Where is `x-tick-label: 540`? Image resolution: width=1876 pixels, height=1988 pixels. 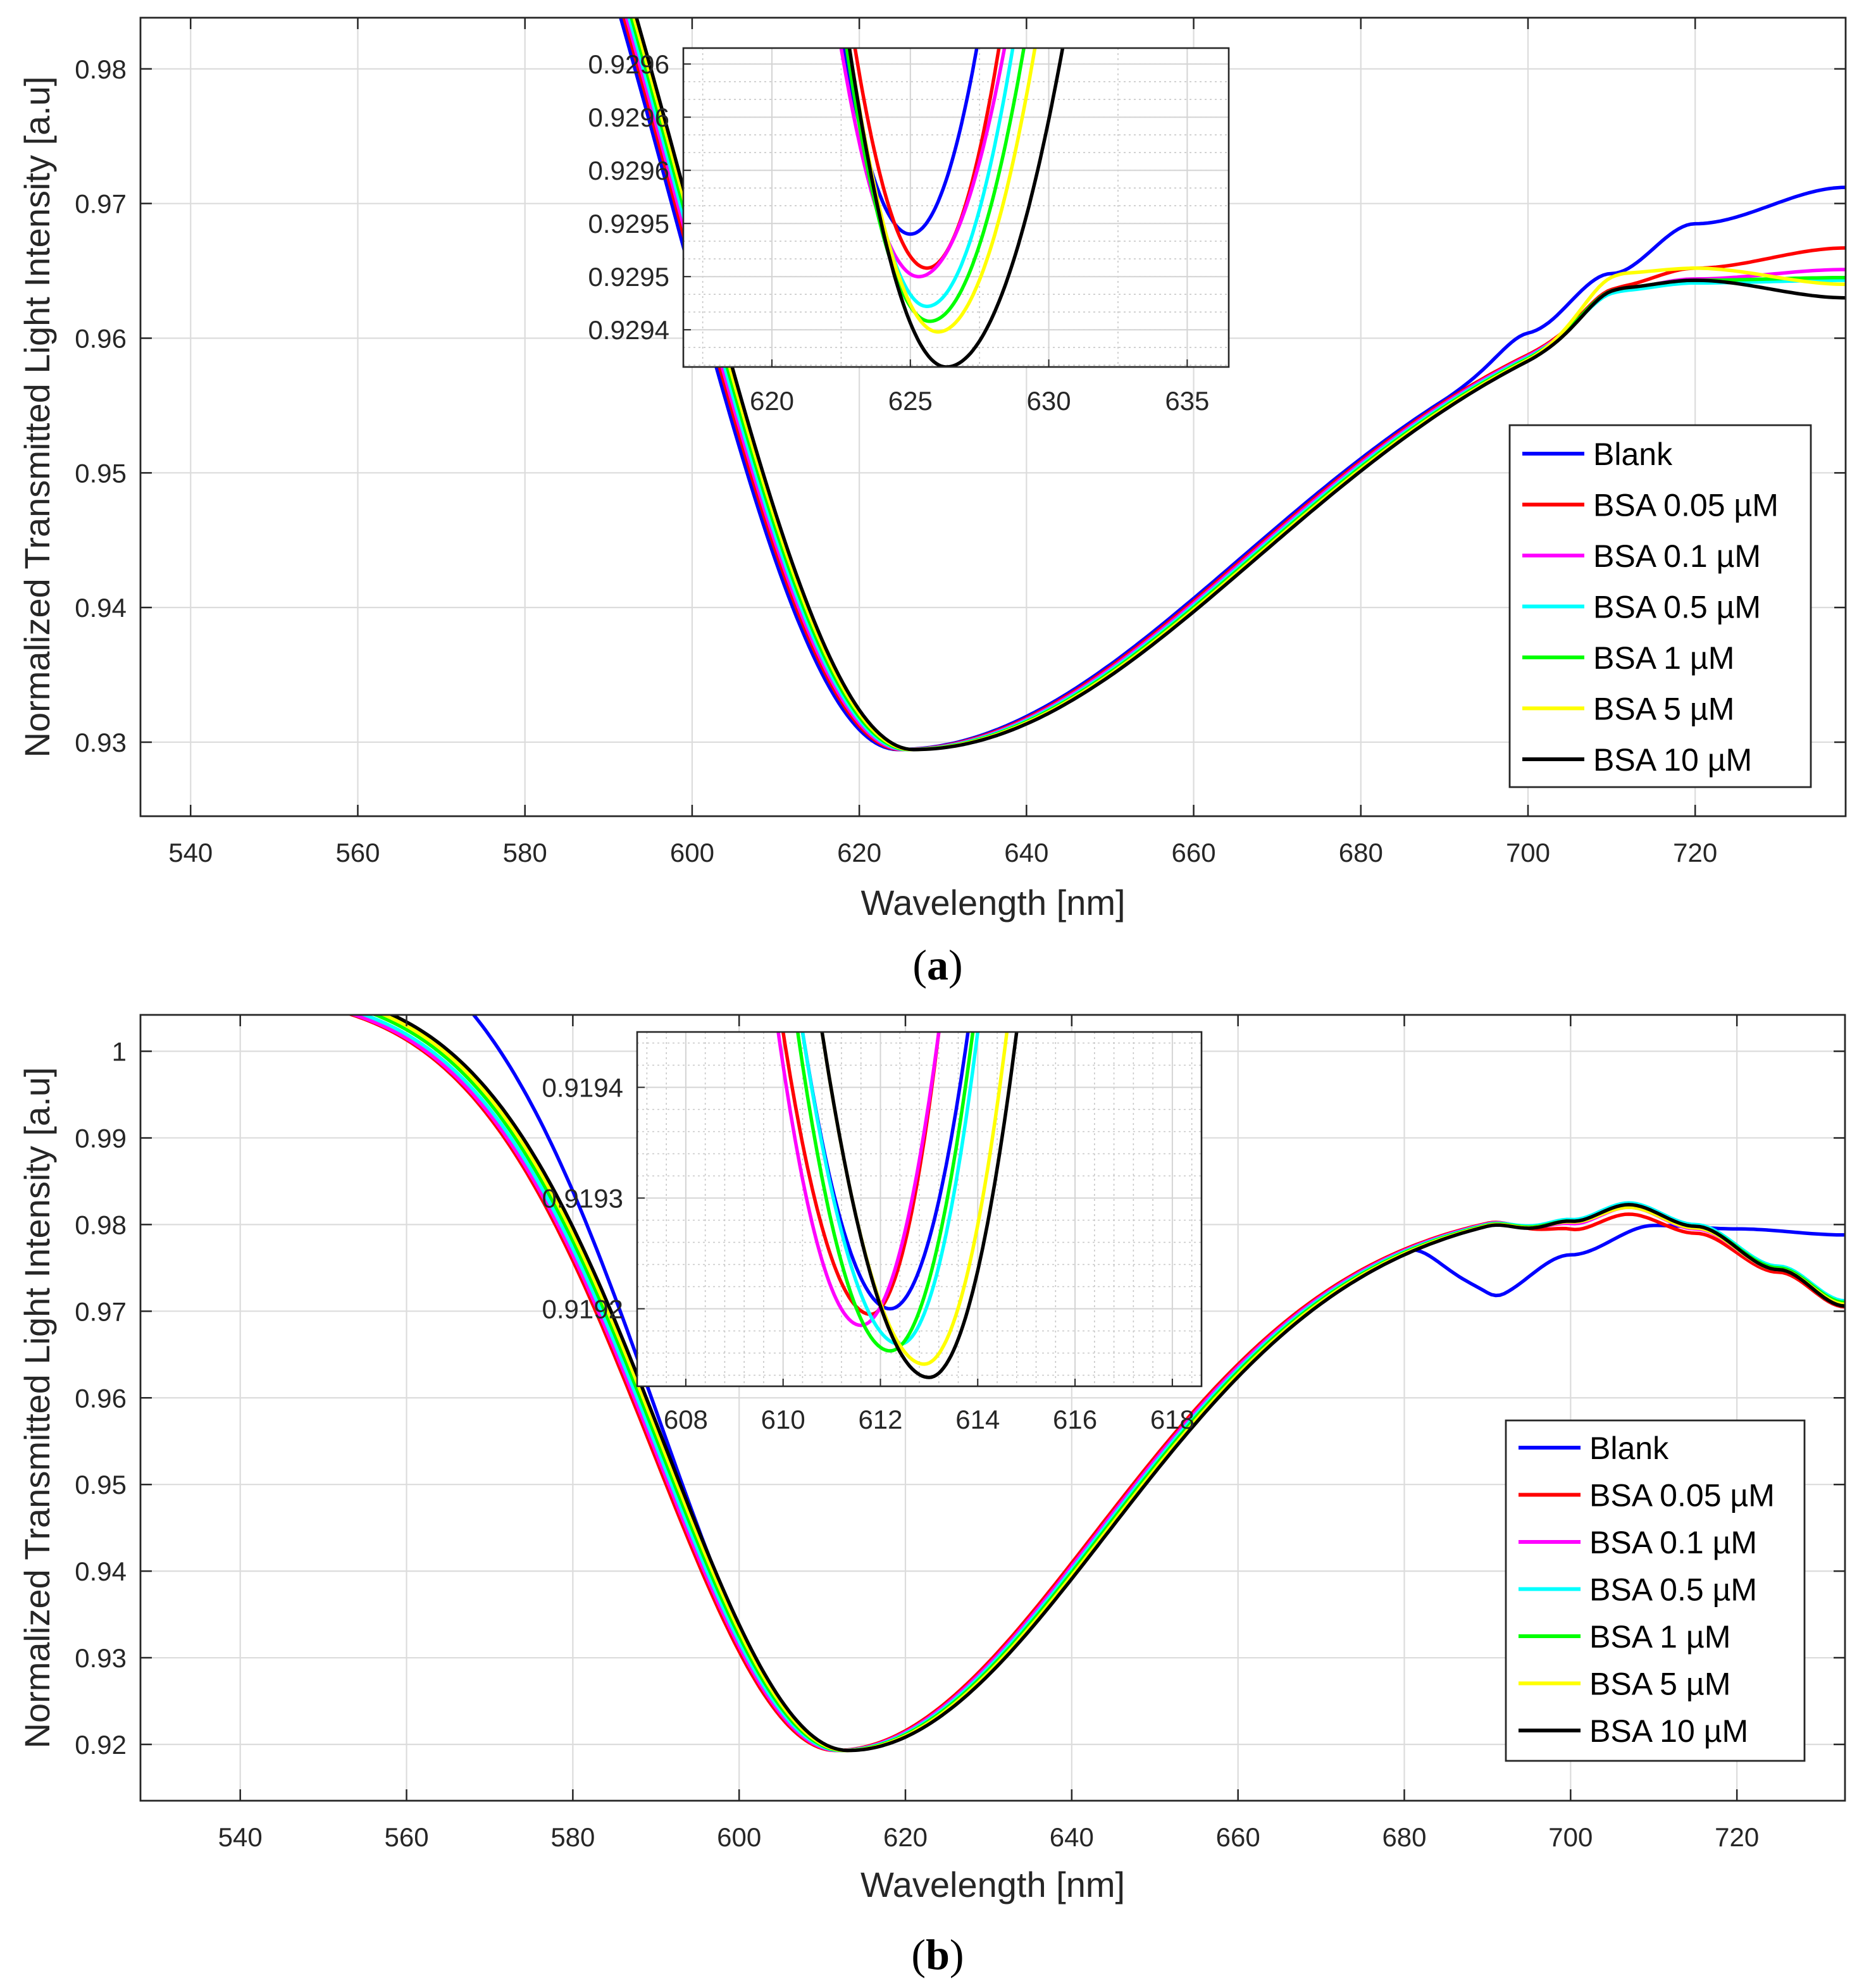 x-tick-label: 540 is located at coordinates (241, 1837).